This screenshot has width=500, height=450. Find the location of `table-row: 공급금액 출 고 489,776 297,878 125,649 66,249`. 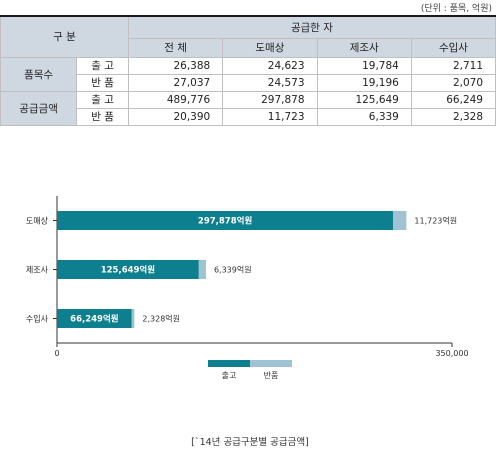

table-row: 공급금액 출 고 489,776 297,878 125,649 66,249 is located at coordinates (248, 108).